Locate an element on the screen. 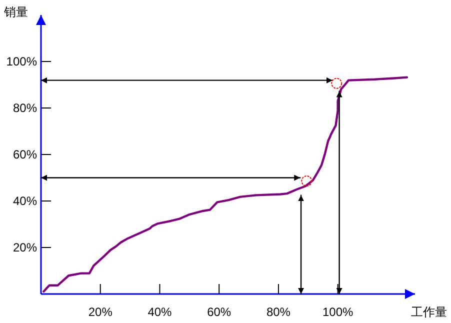 The height and width of the screenshot is (323, 451). xlabel: 工作量 is located at coordinates (429, 312).